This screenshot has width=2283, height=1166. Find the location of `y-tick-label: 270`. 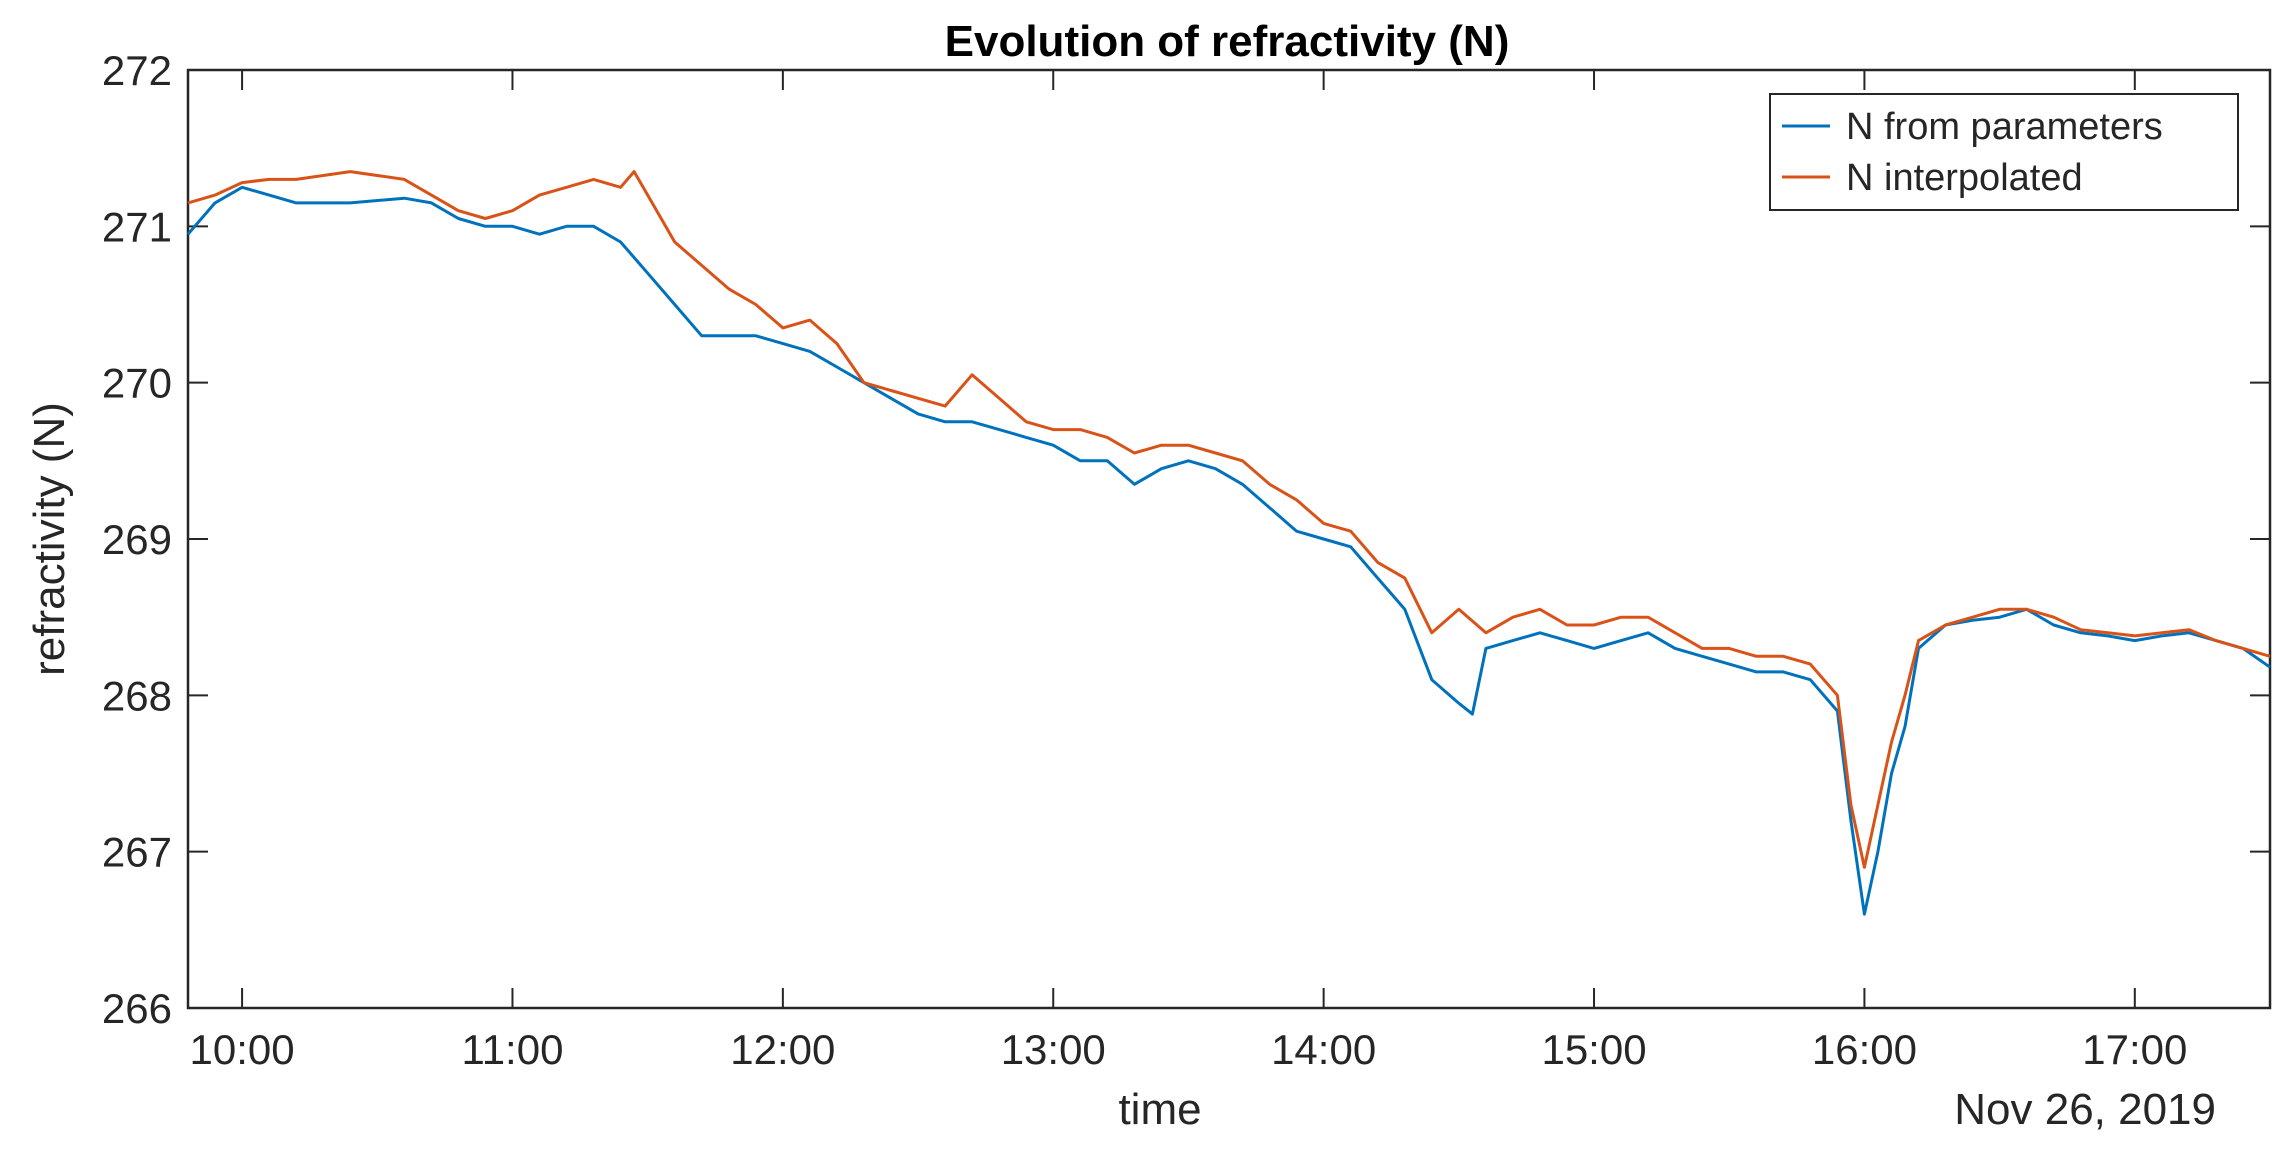

y-tick-label: 270 is located at coordinates (137, 383).